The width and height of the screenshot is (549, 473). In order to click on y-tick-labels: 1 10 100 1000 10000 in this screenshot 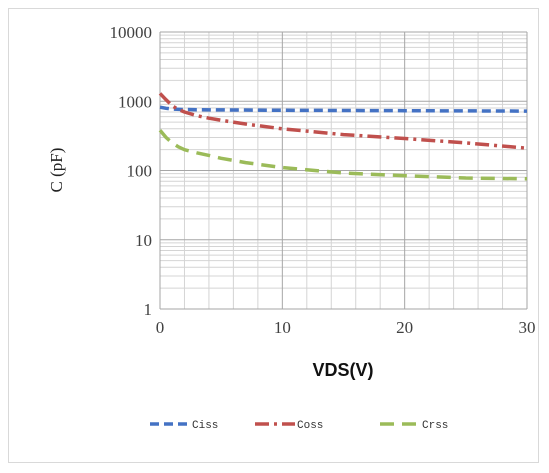, I will do `click(131, 171)`.